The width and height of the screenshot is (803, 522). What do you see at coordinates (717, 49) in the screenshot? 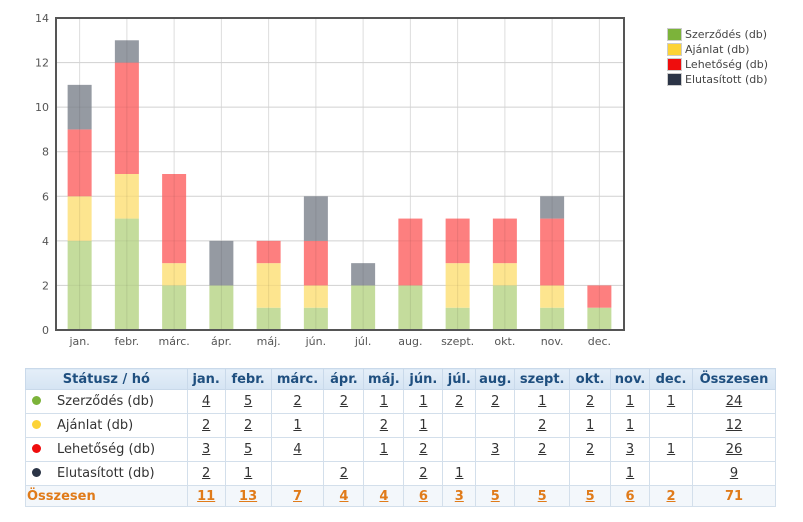
I see `legend-item-ajanlat: Ajánlat (db)` at bounding box center [717, 49].